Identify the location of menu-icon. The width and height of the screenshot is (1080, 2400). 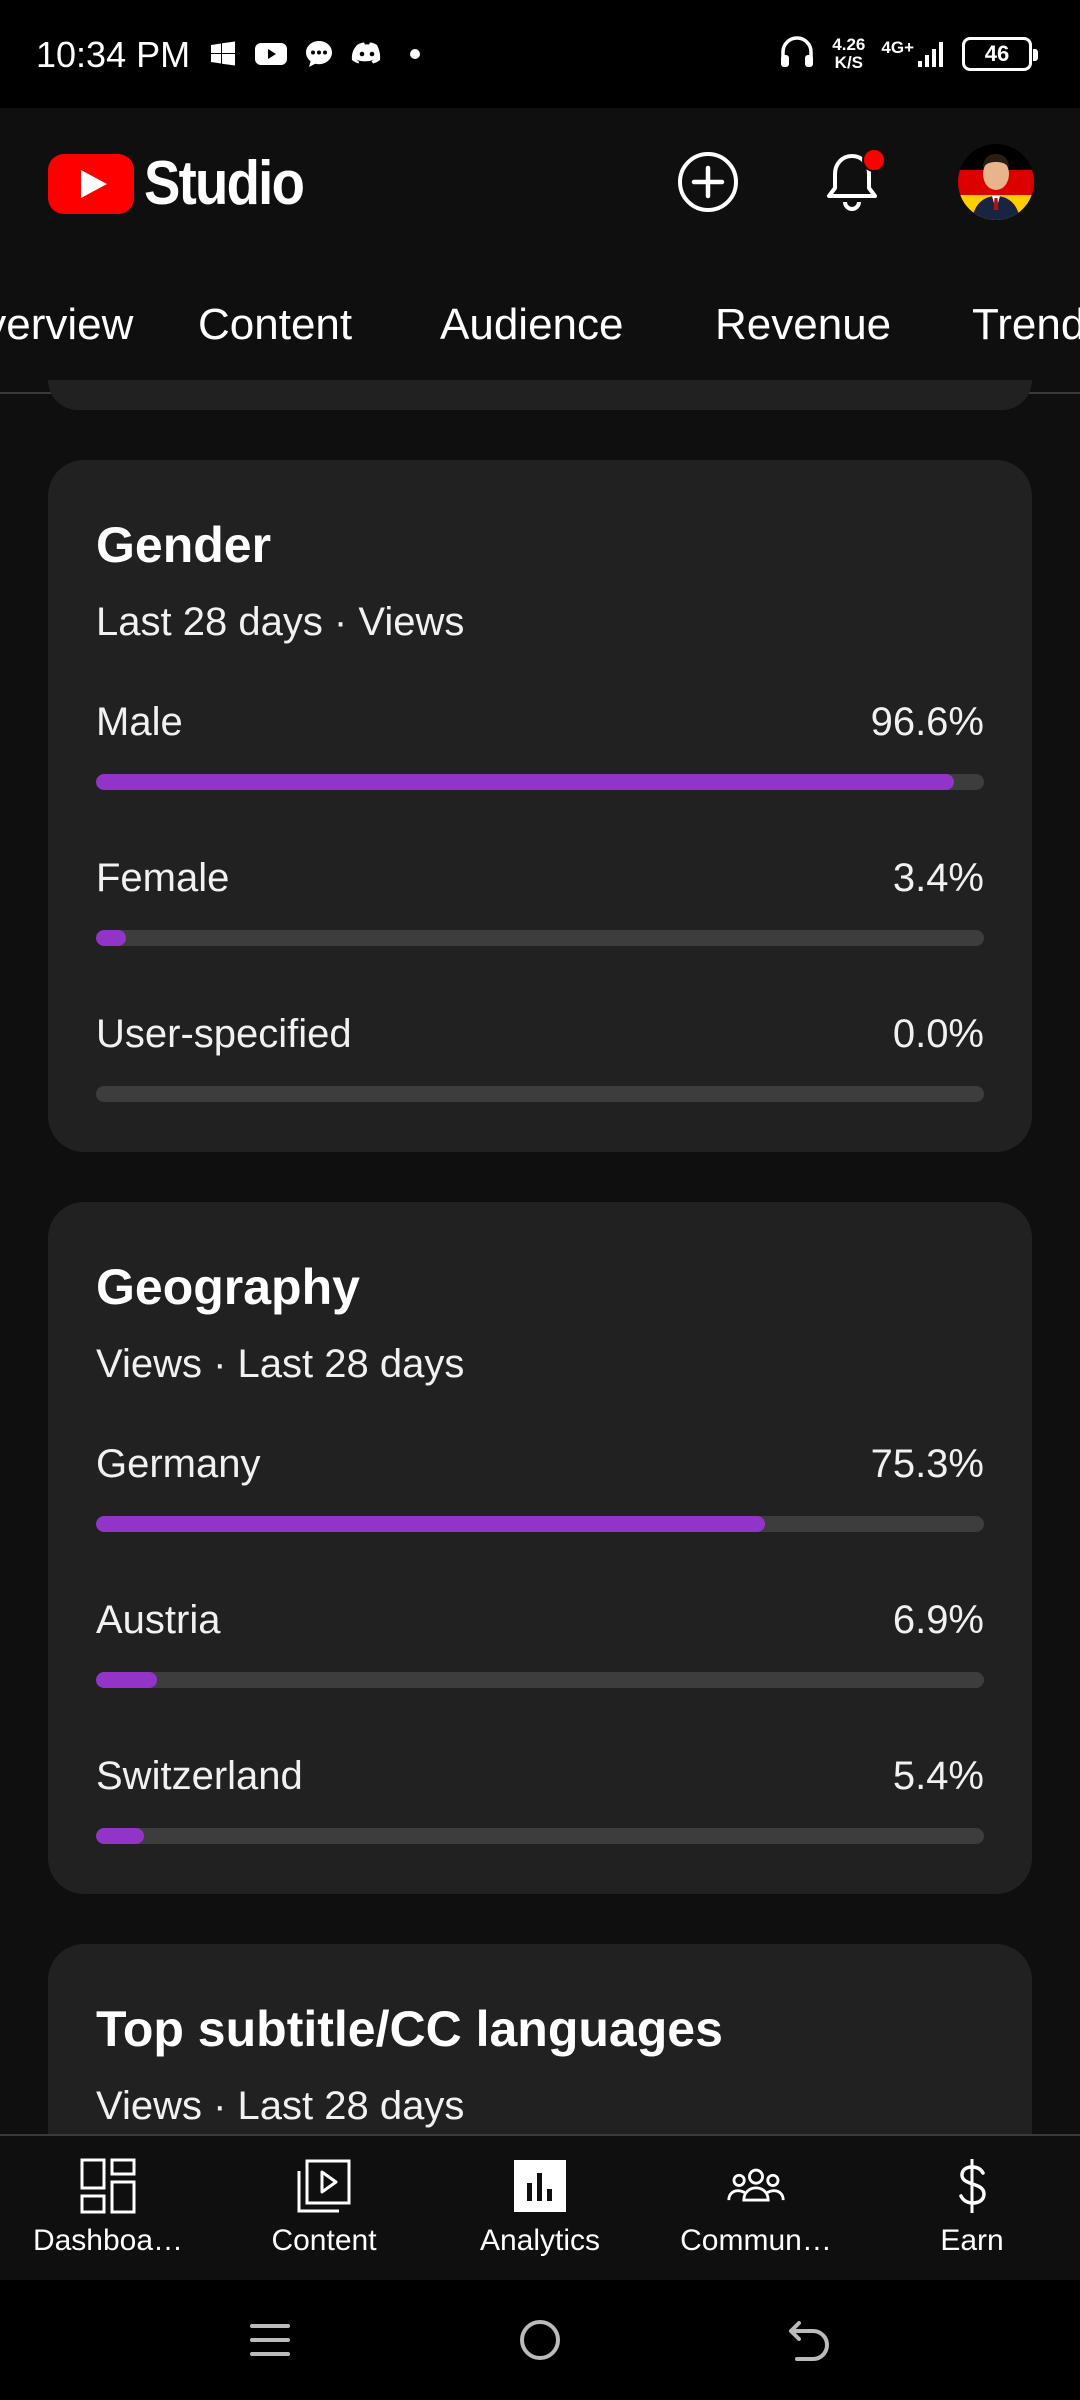
(270, 2340).